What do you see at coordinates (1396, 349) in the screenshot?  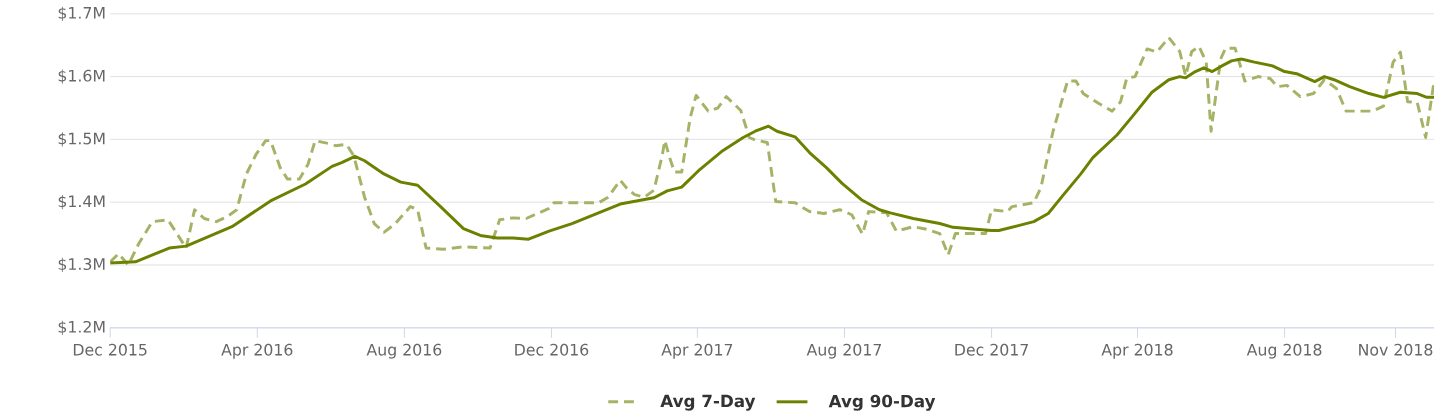 I see `x-tick-label: Nov 2018` at bounding box center [1396, 349].